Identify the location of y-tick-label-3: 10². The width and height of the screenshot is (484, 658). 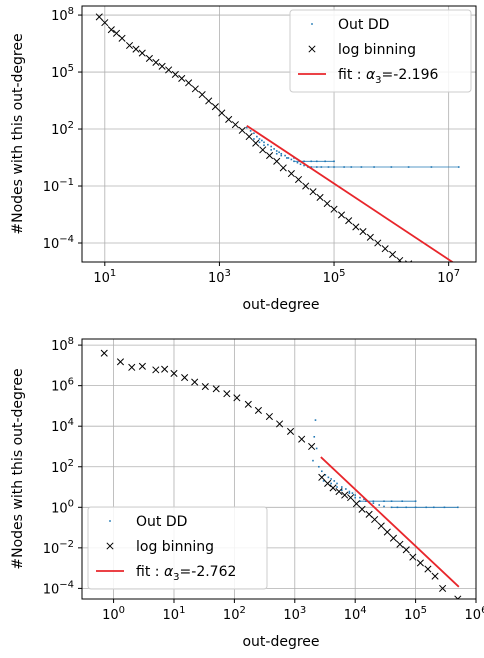
(62, 467).